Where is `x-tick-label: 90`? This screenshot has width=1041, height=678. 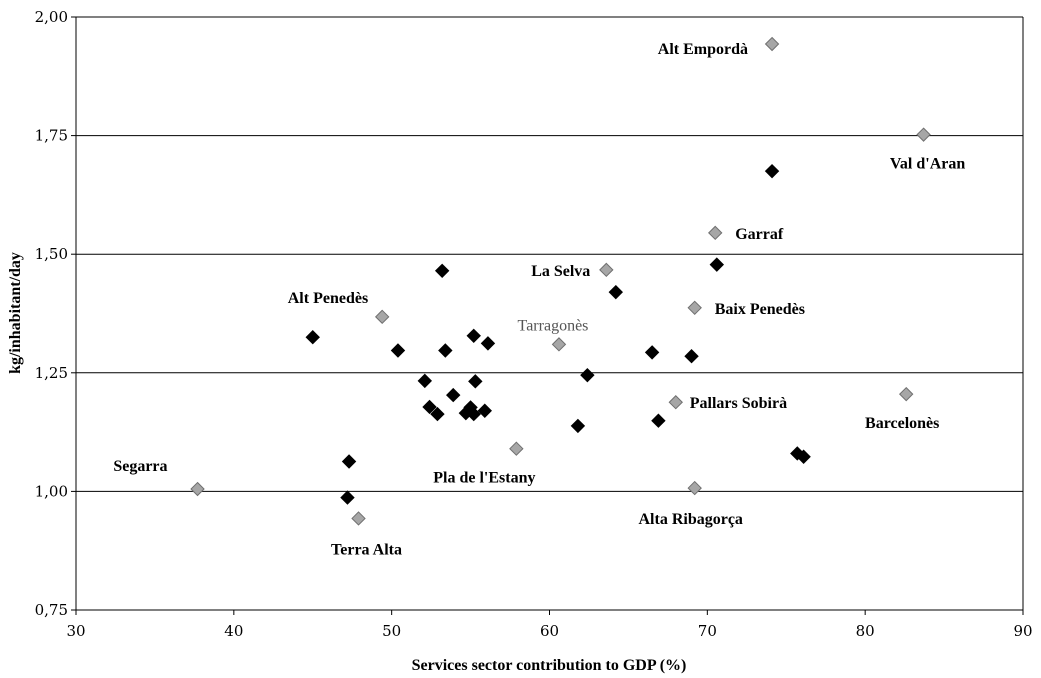
x-tick-label: 90 is located at coordinates (1022, 631).